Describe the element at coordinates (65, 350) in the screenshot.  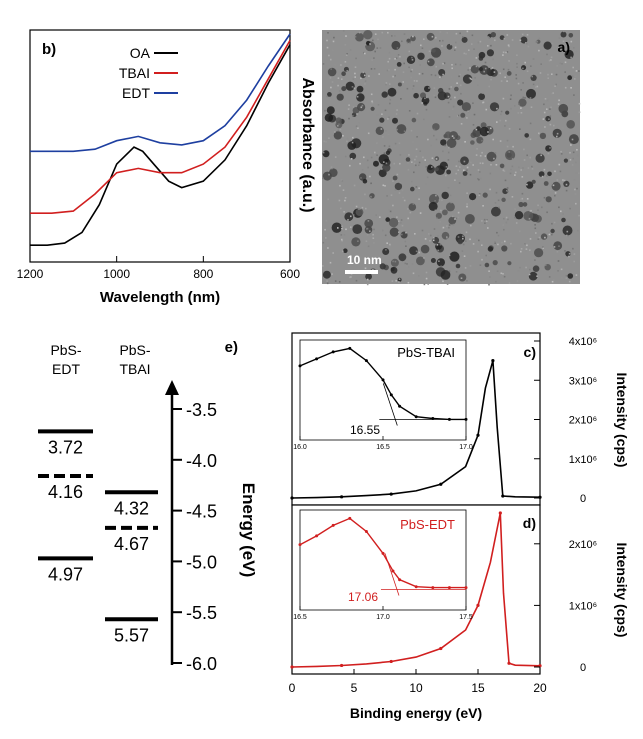
I see `column-header-edt-line1: PbS-` at that location.